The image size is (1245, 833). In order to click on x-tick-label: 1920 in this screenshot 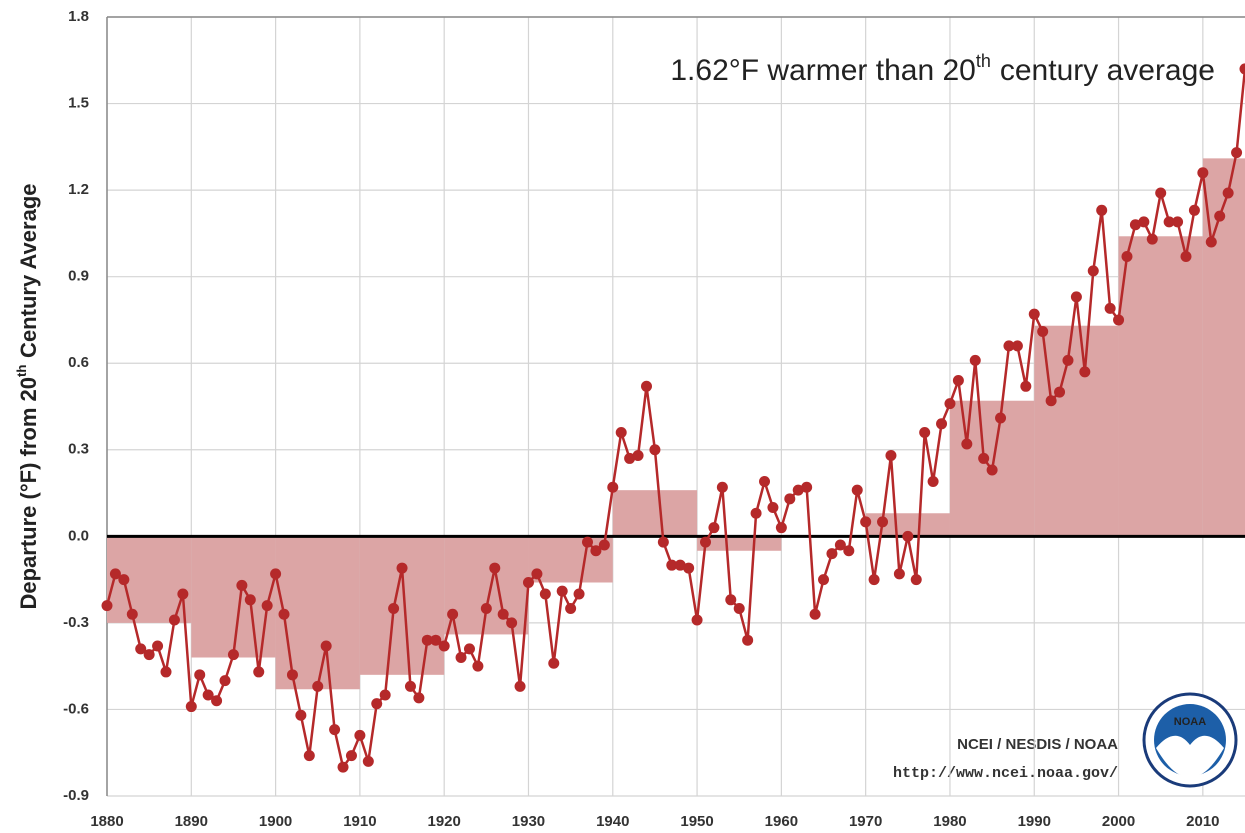, I will do `click(443, 821)`.